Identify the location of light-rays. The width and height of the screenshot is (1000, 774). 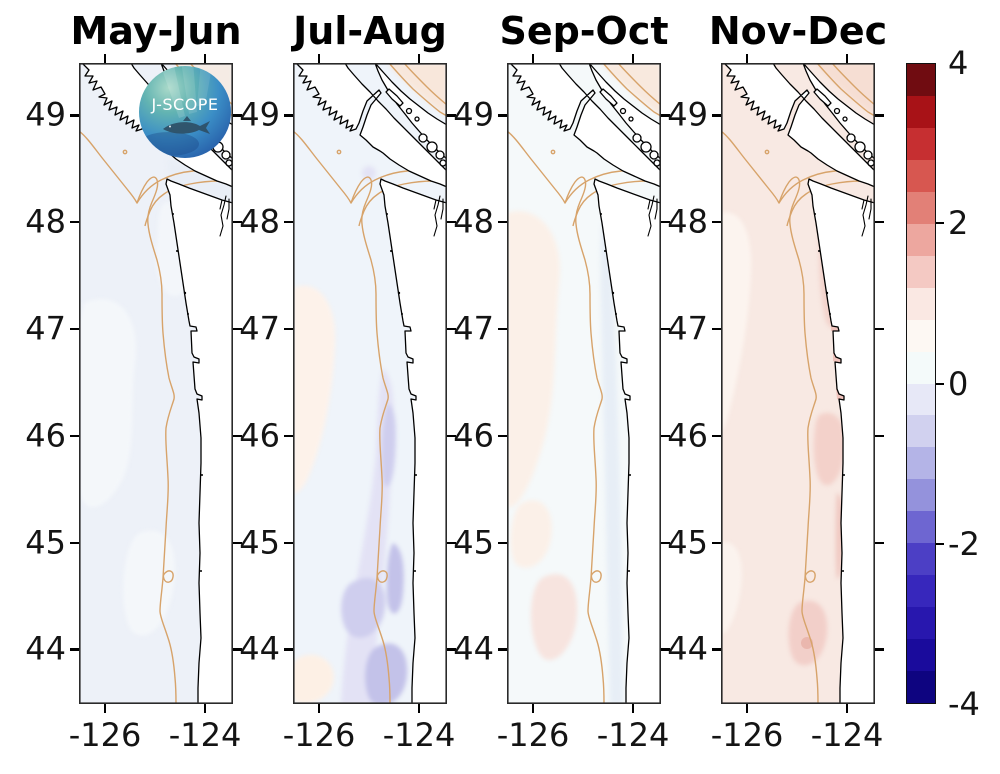
(176, 111).